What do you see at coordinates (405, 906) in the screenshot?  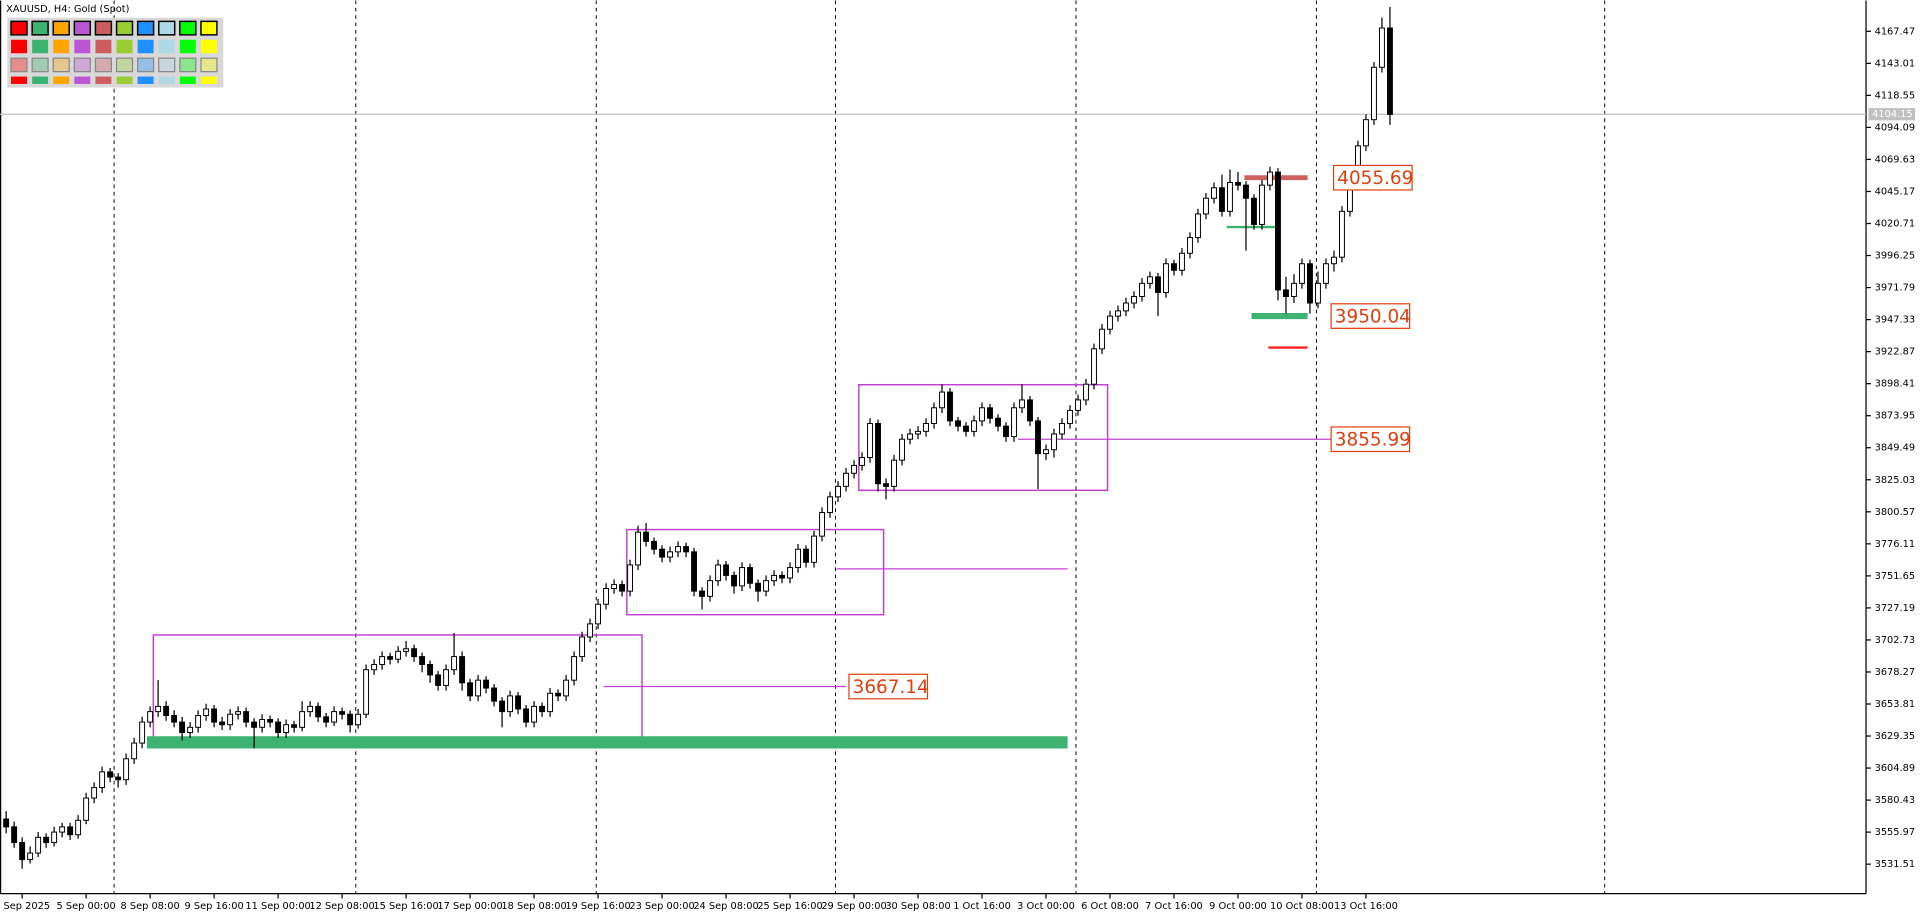 I see `x-tick-label: 15 Sep 16:00` at bounding box center [405, 906].